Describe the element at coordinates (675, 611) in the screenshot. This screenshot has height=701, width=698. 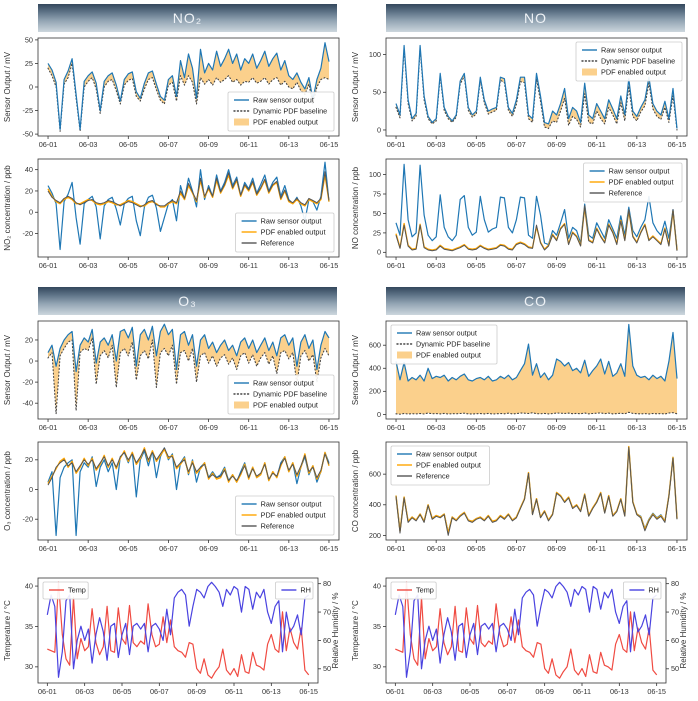
I see `y2-tick-label: 70` at that location.